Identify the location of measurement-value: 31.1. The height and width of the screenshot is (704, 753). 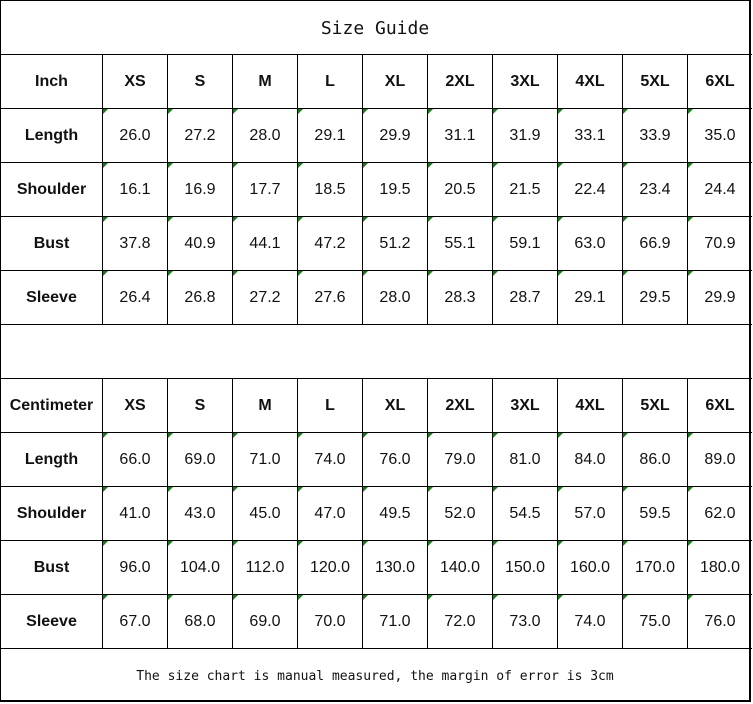
(459, 135).